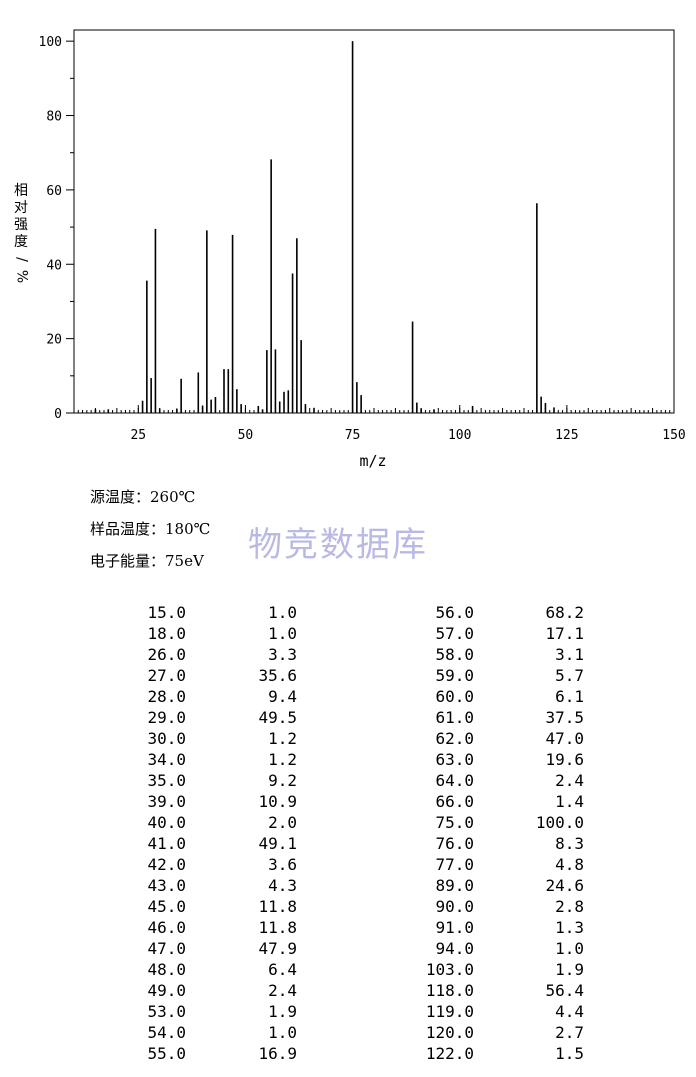 Image resolution: width=696 pixels, height=1077 pixels. Describe the element at coordinates (454, 759) in the screenshot. I see `mz-value: 63.0` at that location.